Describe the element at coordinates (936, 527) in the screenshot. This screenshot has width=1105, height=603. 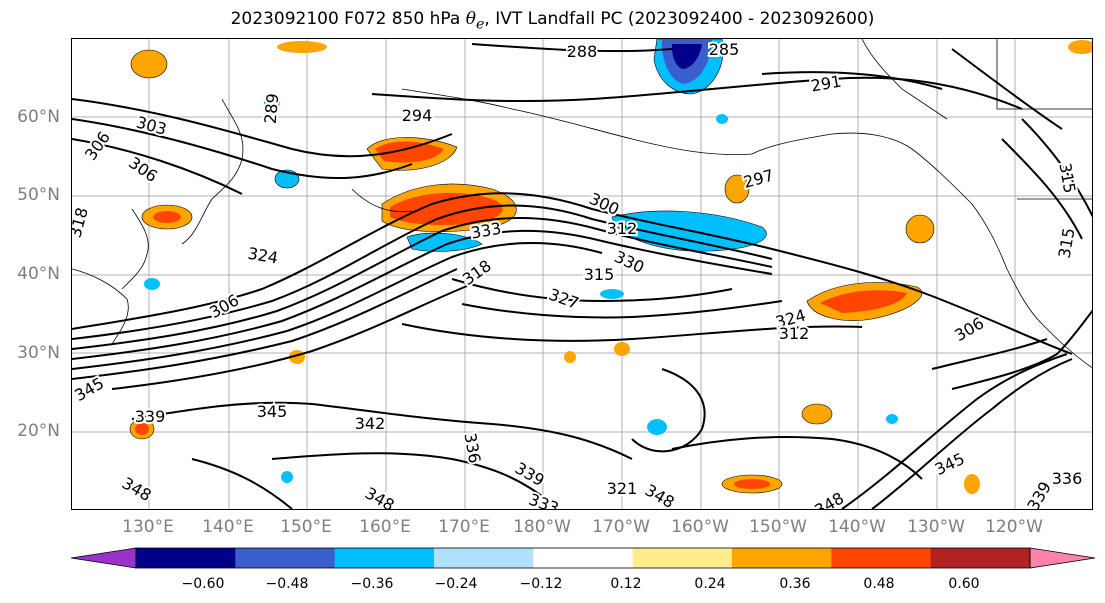
I see `lon-label-130w: 130°W` at that location.